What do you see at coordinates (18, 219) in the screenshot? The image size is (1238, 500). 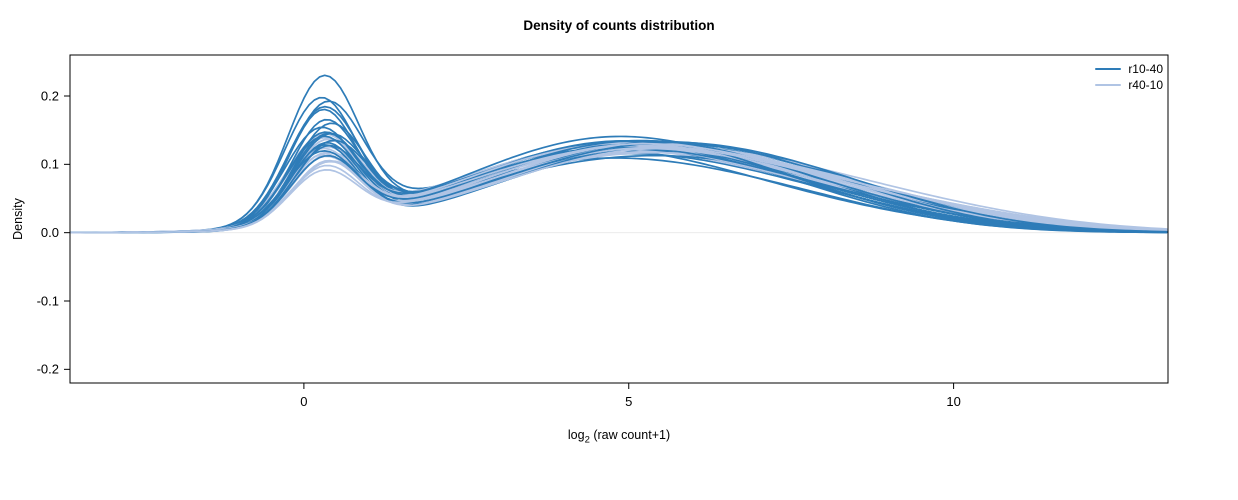 I see `y-axis-label: Density` at bounding box center [18, 219].